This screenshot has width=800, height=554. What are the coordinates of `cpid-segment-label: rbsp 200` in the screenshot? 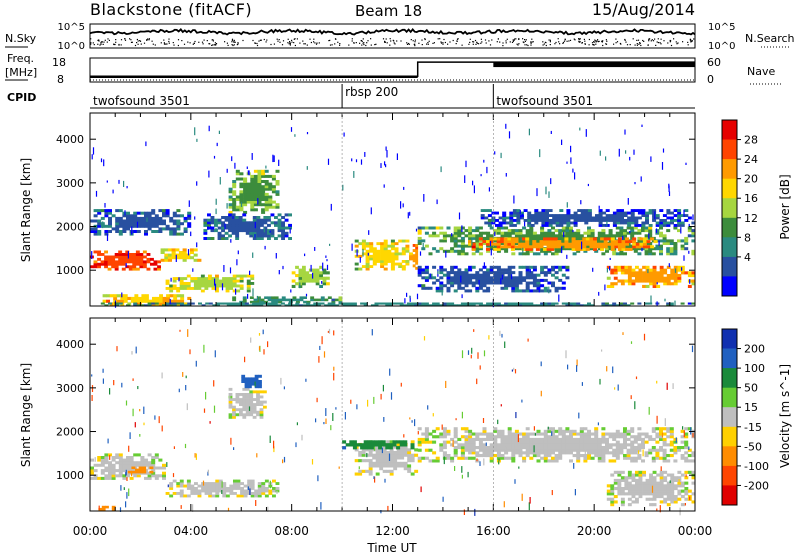 It's located at (371, 92).